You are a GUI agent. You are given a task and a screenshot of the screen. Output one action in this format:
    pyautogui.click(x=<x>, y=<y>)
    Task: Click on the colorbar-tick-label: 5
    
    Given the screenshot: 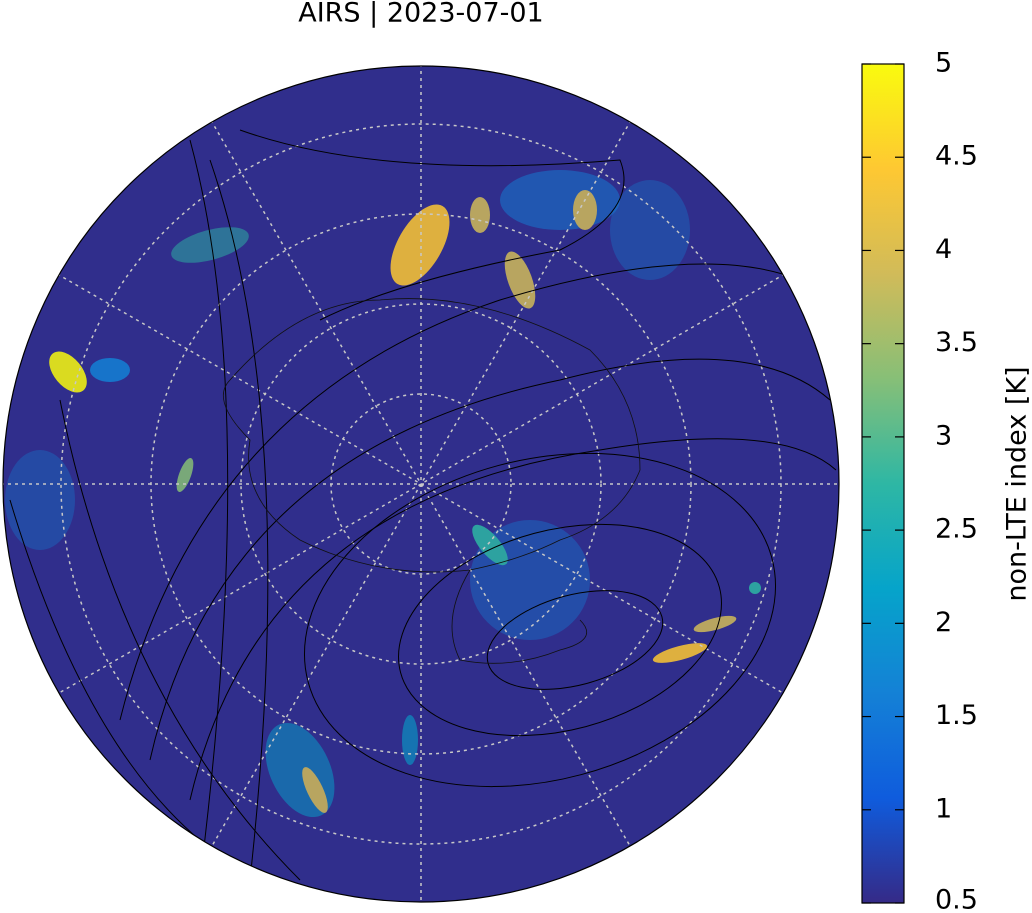 What is the action you would take?
    pyautogui.click(x=943, y=63)
    